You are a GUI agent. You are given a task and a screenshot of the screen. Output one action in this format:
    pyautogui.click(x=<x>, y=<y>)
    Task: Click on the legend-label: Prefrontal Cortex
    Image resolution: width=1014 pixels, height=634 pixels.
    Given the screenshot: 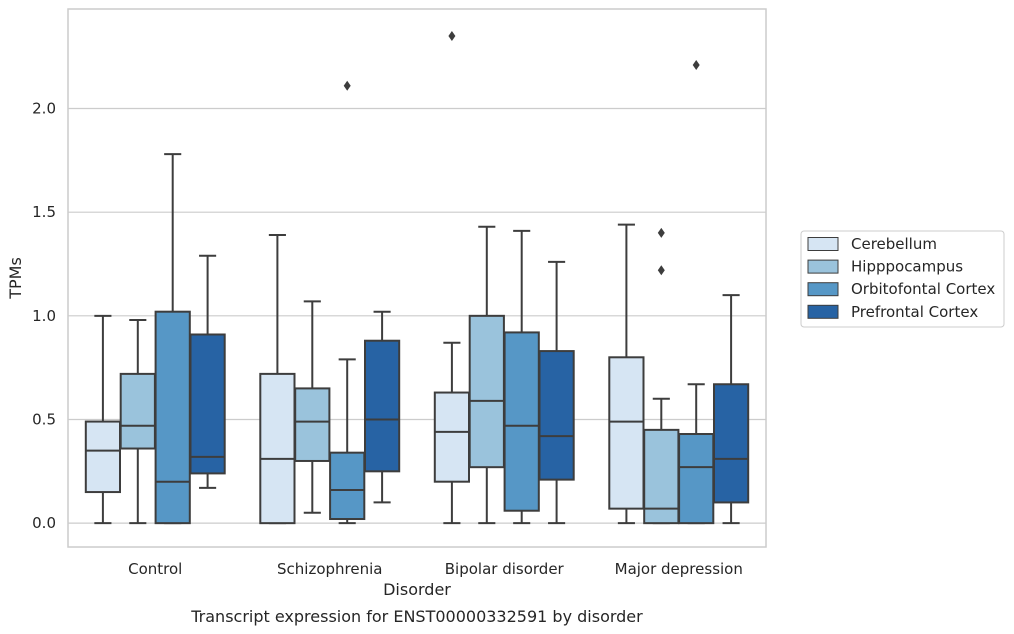 What is the action you would take?
    pyautogui.click(x=914, y=312)
    